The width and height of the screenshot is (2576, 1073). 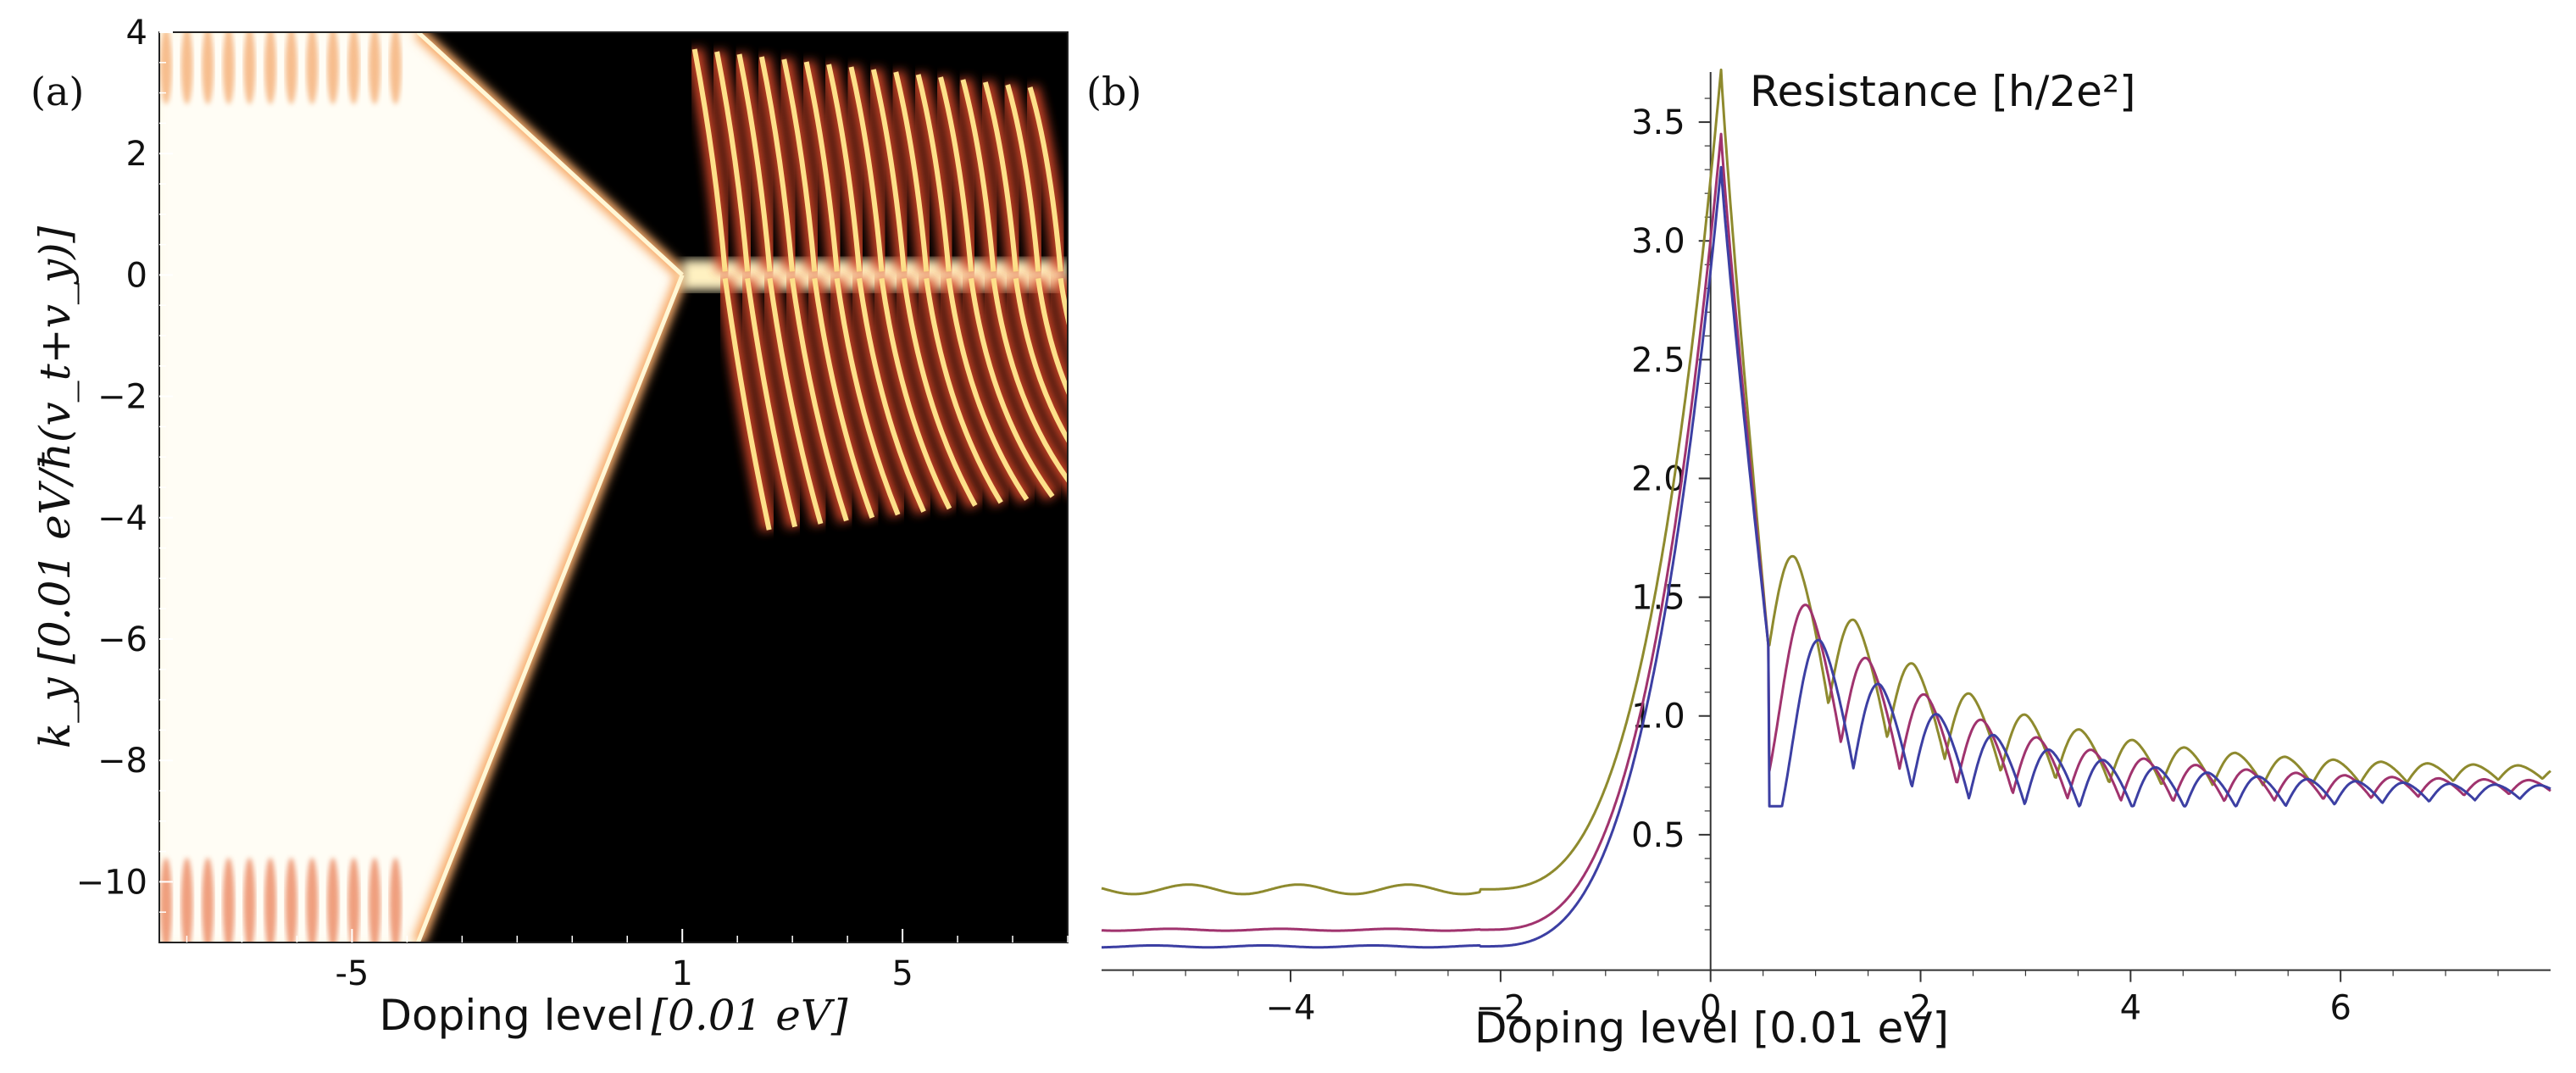 I want to click on heatmap-x-axis-title: Doping level [0.01 eV], so click(x=614, y=1015).